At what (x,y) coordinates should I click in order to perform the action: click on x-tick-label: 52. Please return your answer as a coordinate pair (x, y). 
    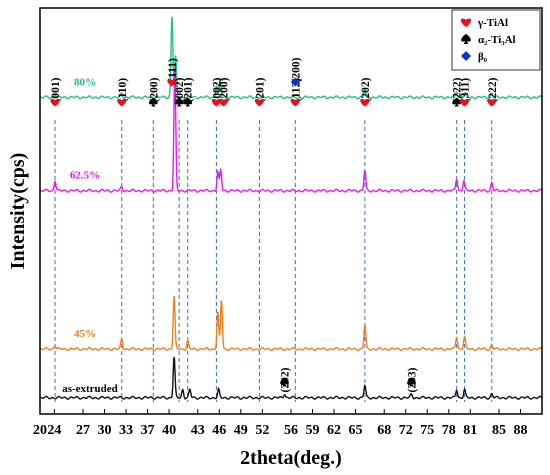
    Looking at the image, I should click on (262, 430).